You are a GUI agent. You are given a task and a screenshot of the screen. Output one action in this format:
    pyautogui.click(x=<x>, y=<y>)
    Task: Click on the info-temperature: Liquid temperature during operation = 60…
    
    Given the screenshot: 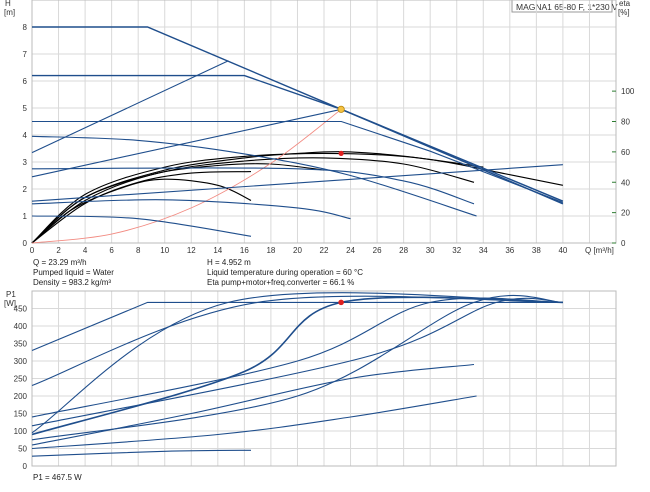 What is the action you would take?
    pyautogui.click(x=285, y=272)
    